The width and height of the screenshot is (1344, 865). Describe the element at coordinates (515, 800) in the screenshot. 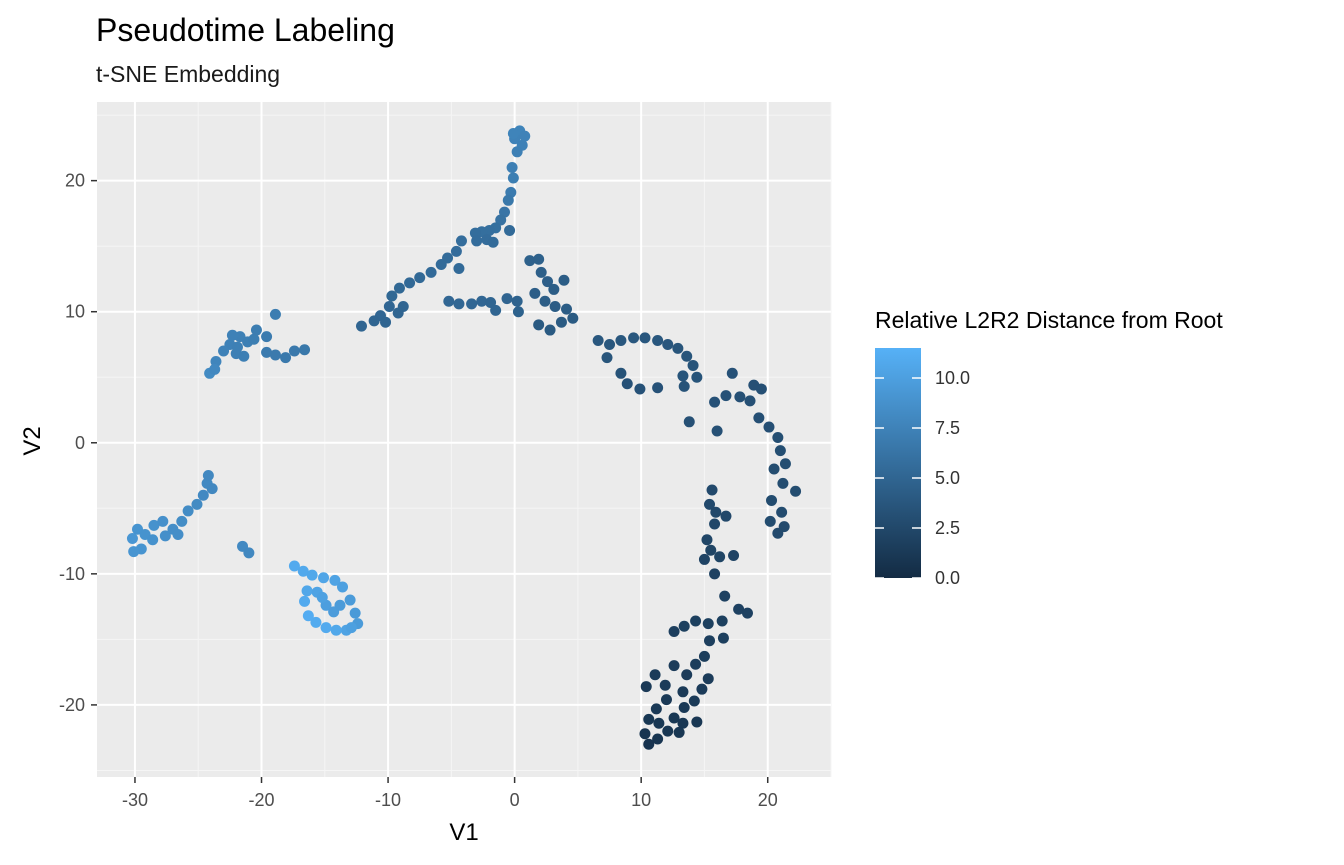

I see `x-tick-label: 0` at that location.